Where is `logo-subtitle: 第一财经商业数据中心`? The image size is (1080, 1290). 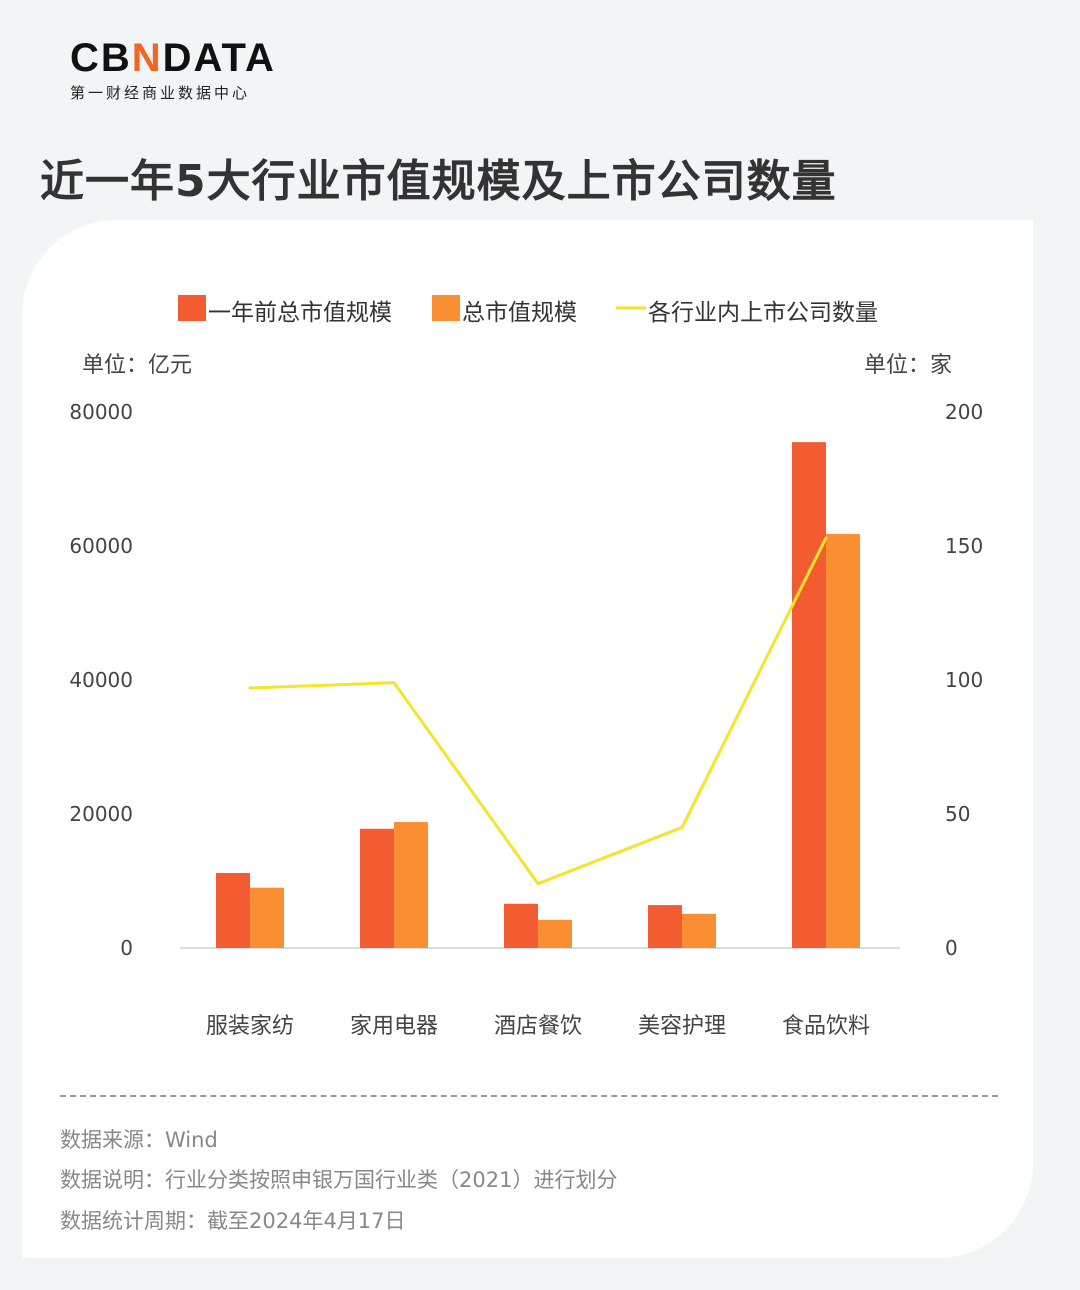 logo-subtitle: 第一财经商业数据中心 is located at coordinates (160, 93).